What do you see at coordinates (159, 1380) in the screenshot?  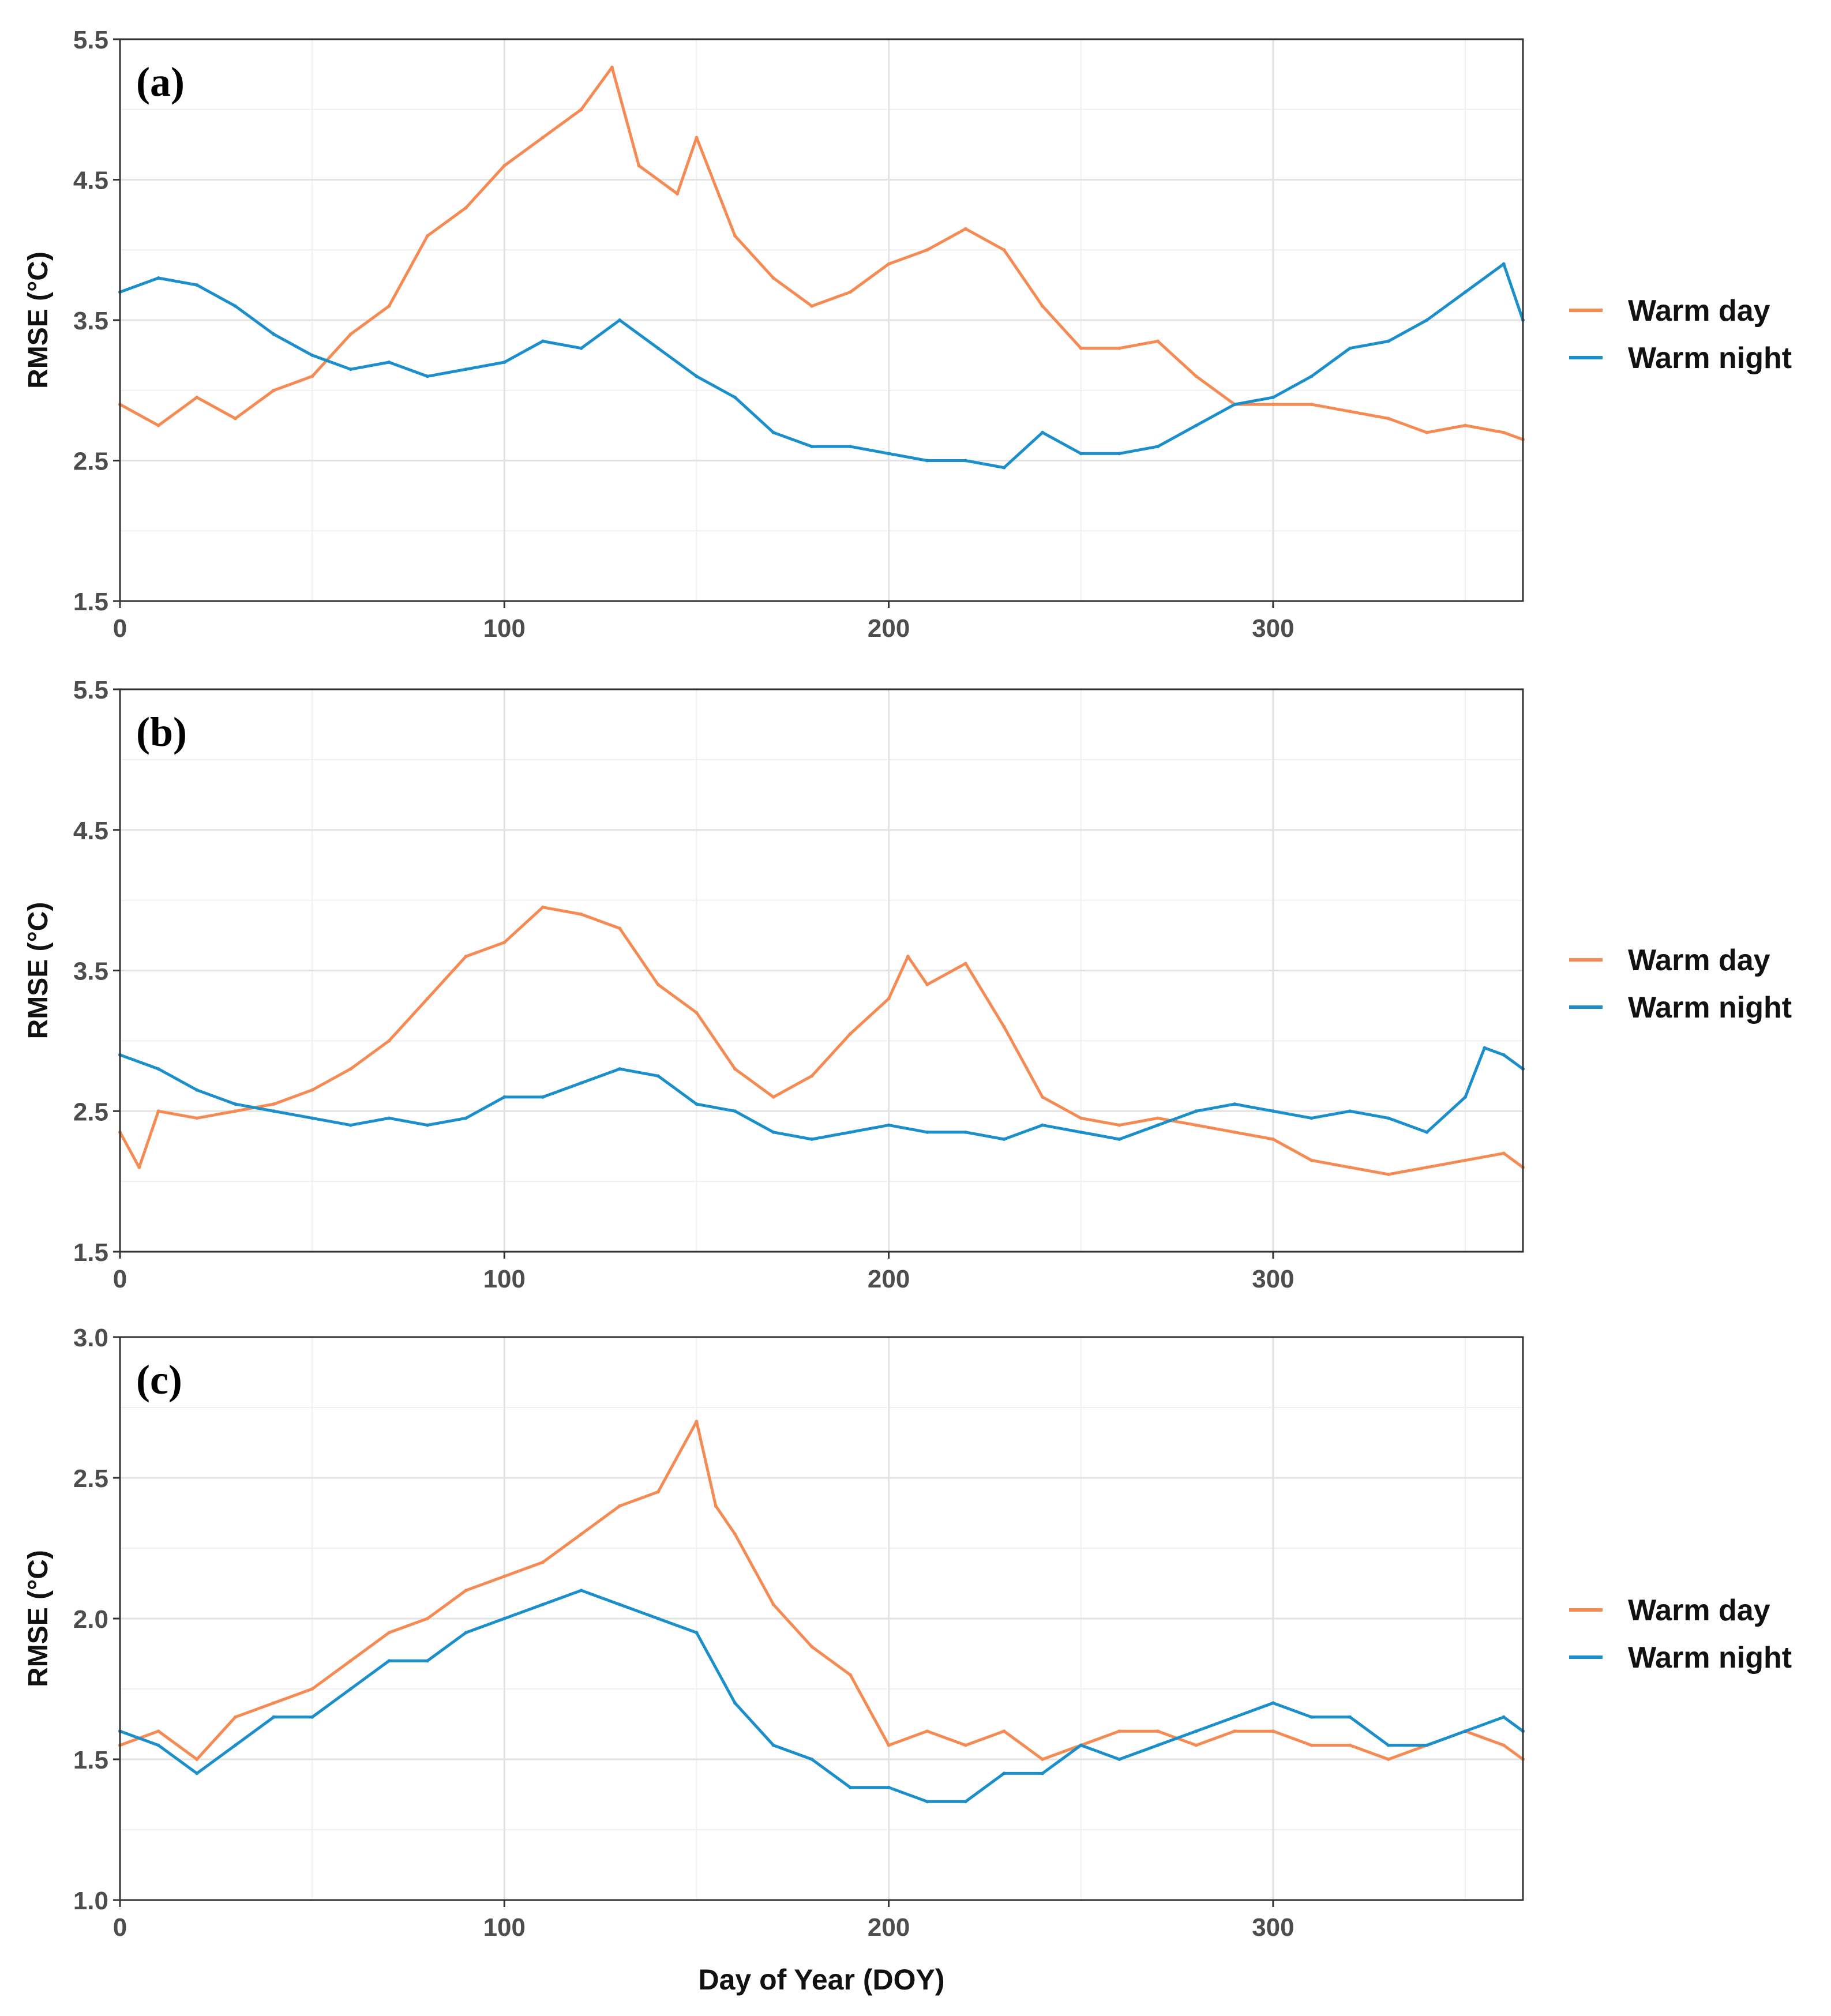 I see `panel-label: (c)` at bounding box center [159, 1380].